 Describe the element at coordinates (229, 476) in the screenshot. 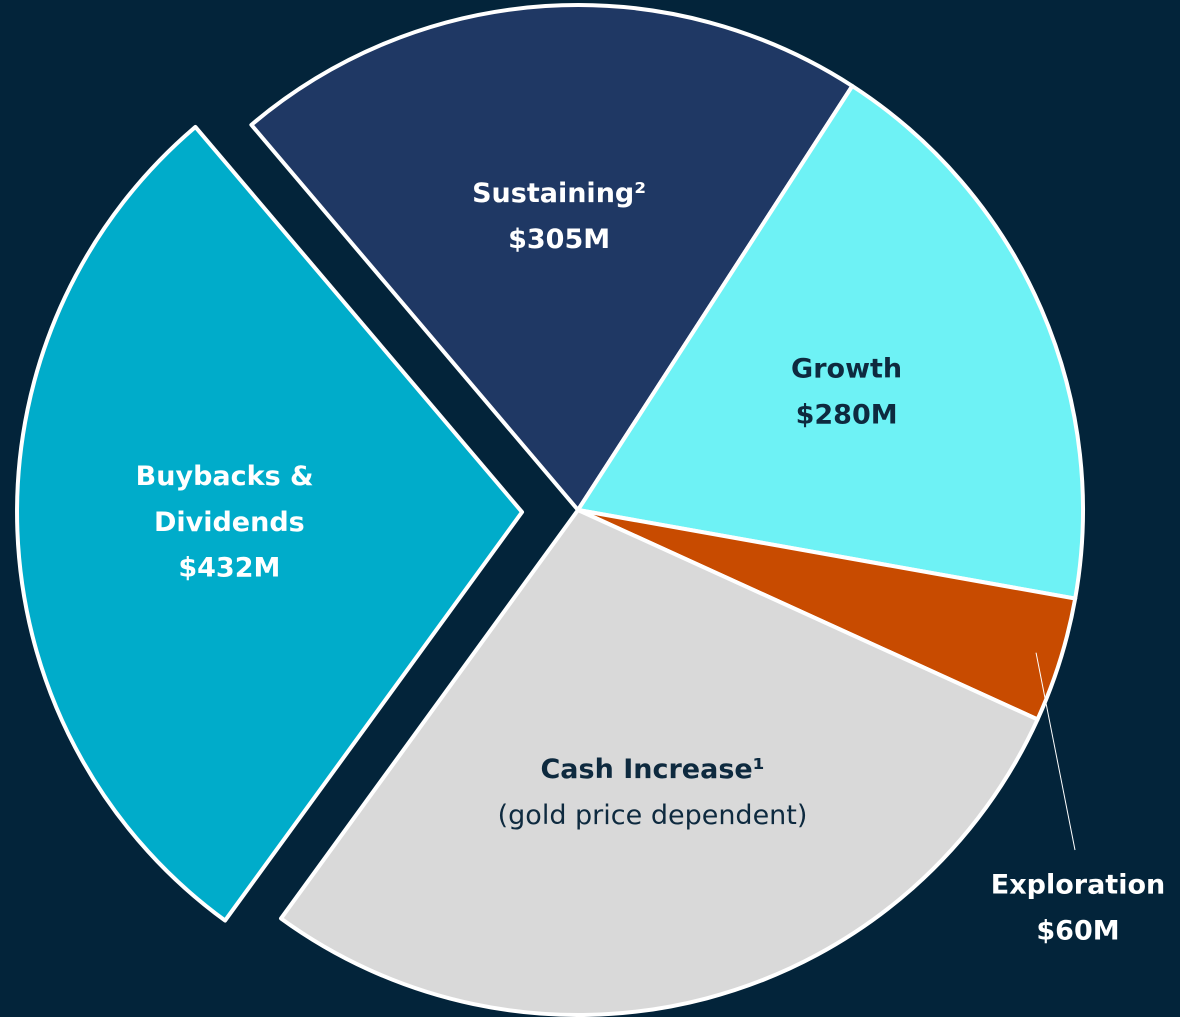

I see `label-line: Buybacks &` at that location.